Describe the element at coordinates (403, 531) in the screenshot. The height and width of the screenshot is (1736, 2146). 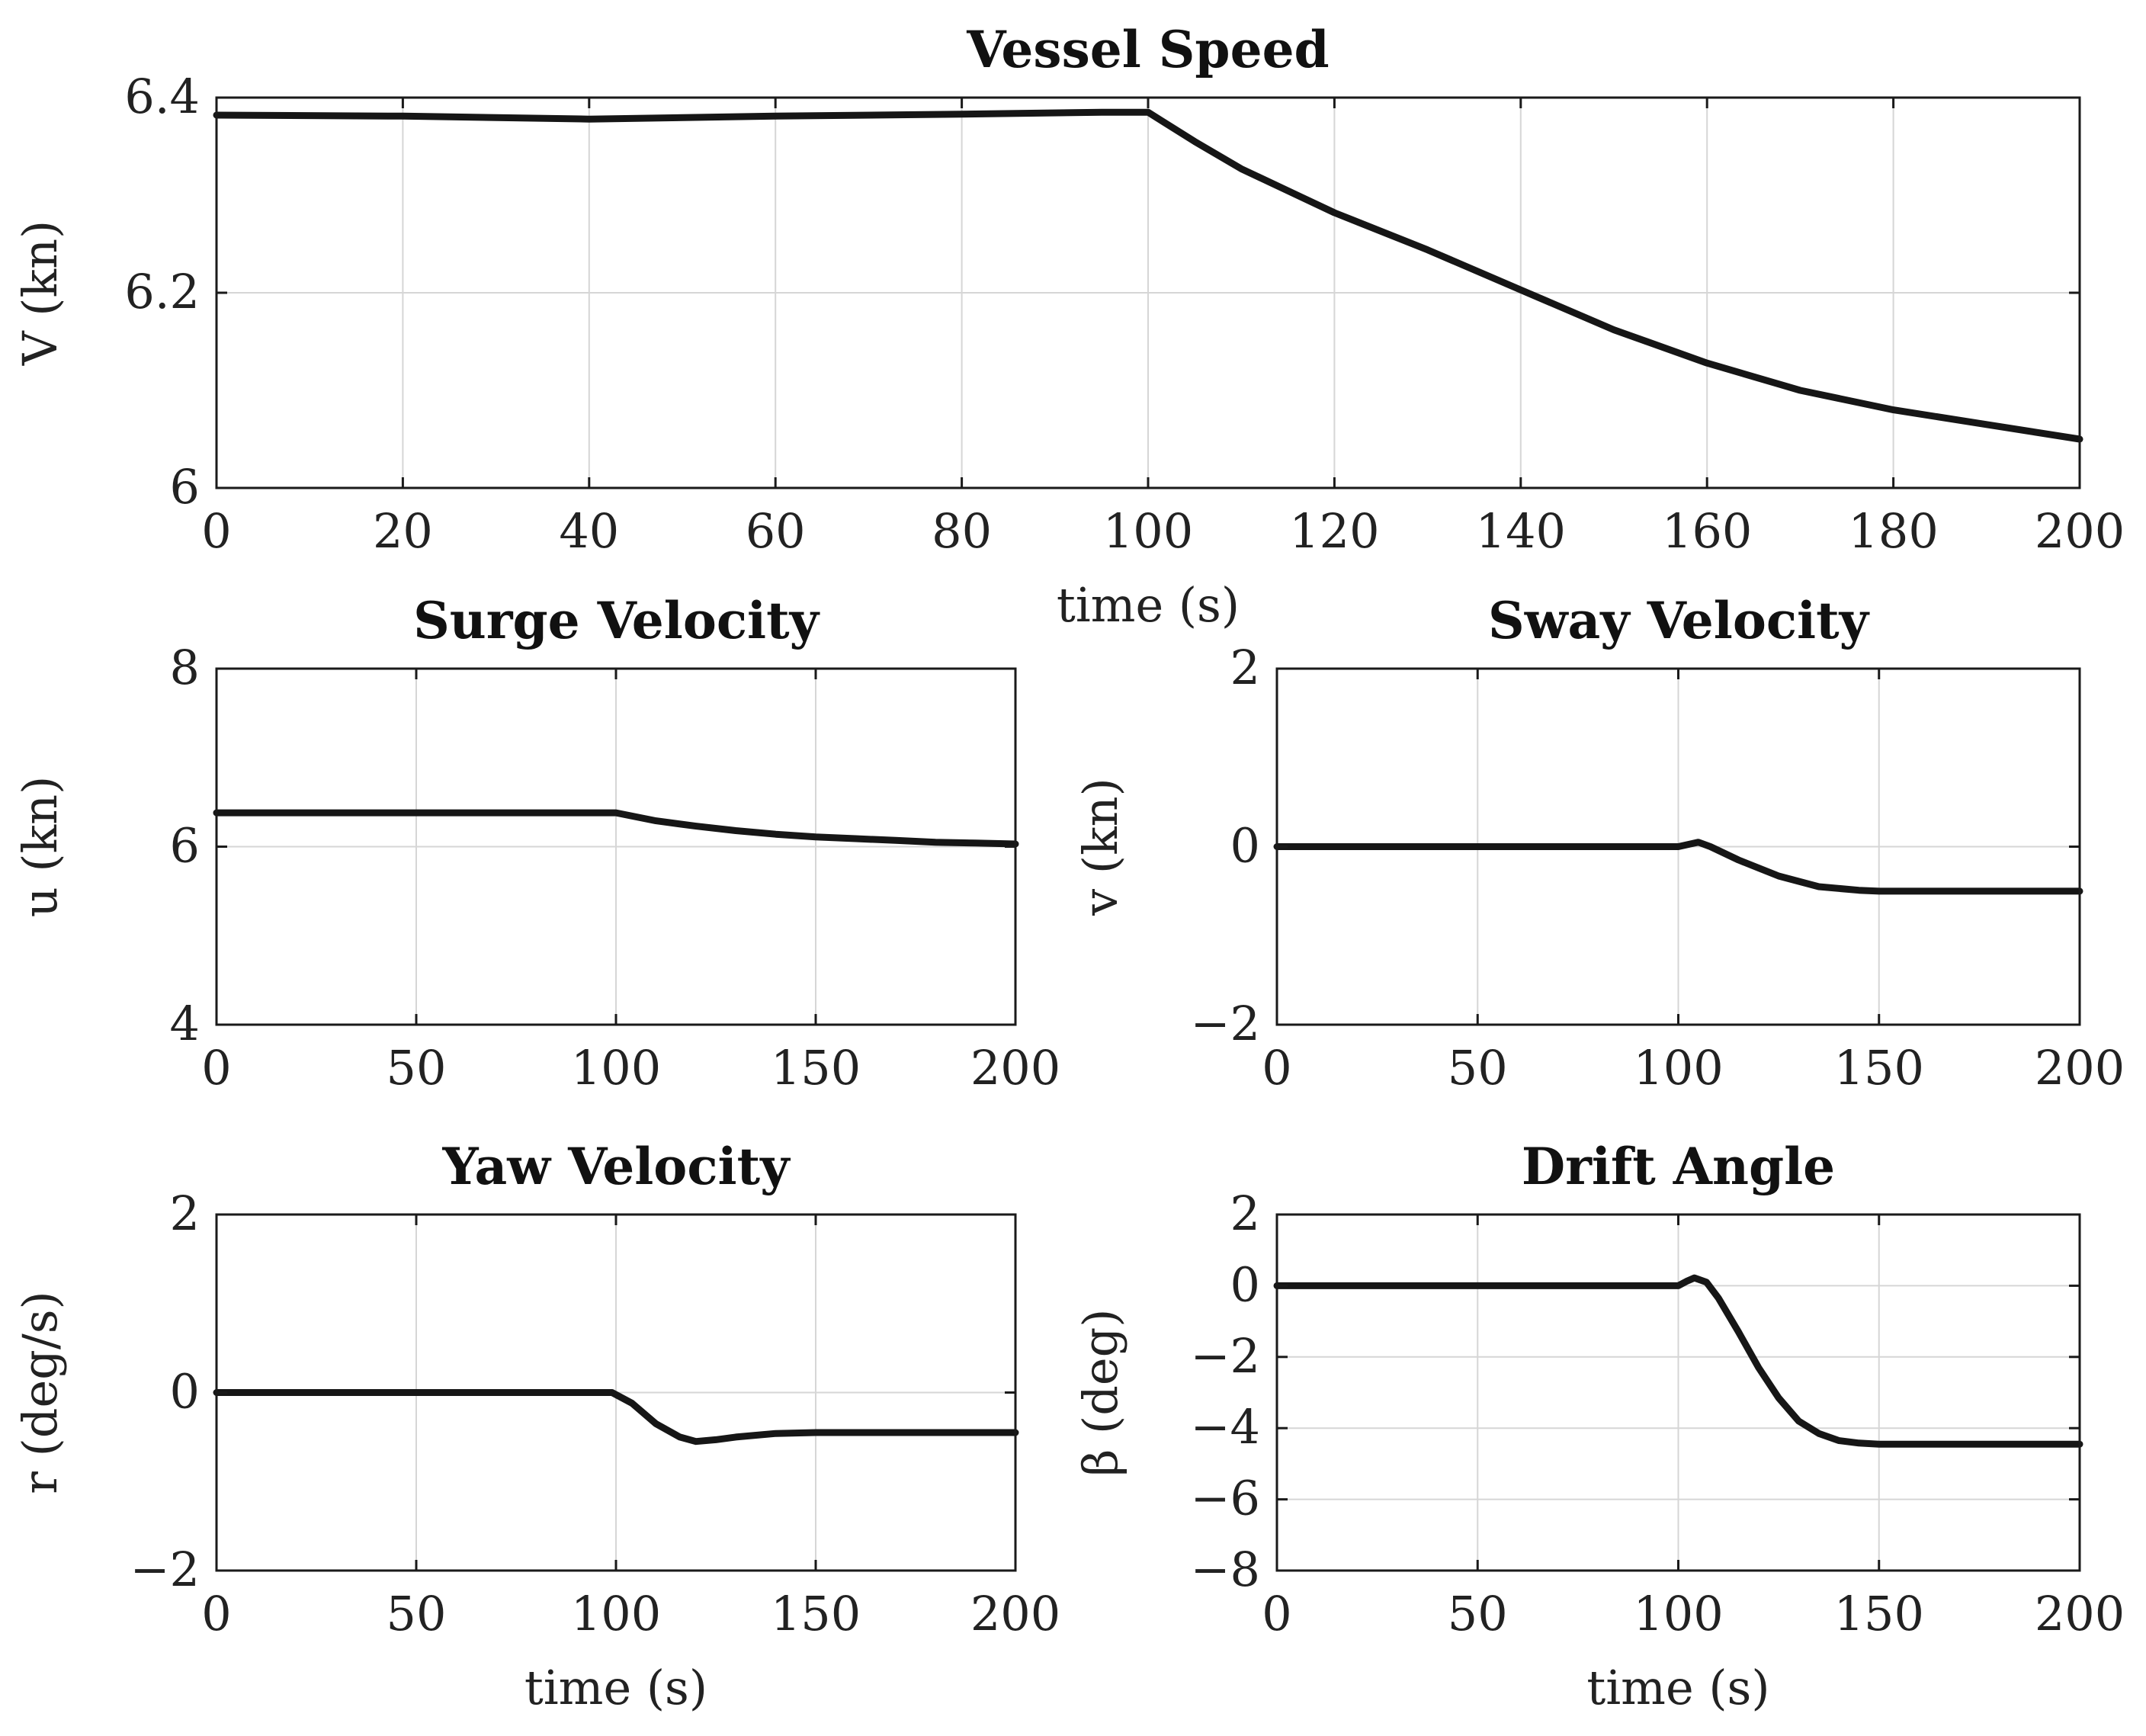
I see `x-tick-label: 20` at that location.